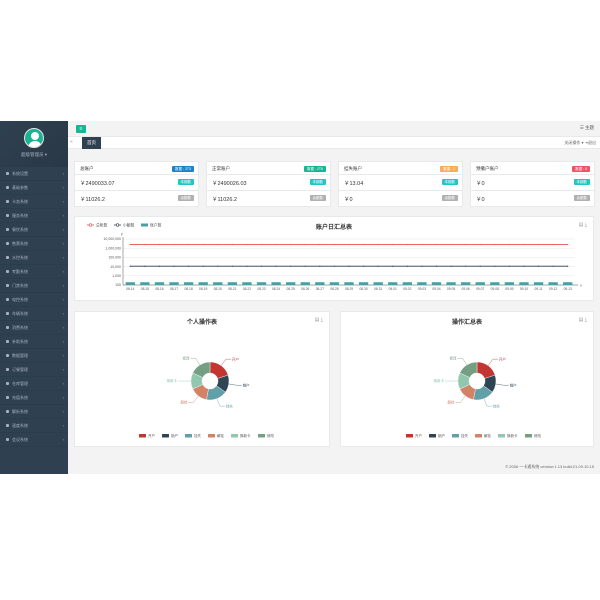 The image size is (600, 600). What do you see at coordinates (585, 320) in the screenshot?
I see `download-icon: ⤓` at bounding box center [585, 320].